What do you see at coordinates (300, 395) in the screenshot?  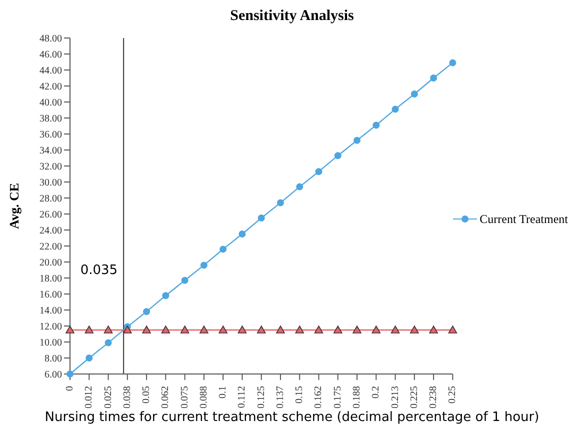 I see `x-tick-label: 0.15` at bounding box center [300, 395].